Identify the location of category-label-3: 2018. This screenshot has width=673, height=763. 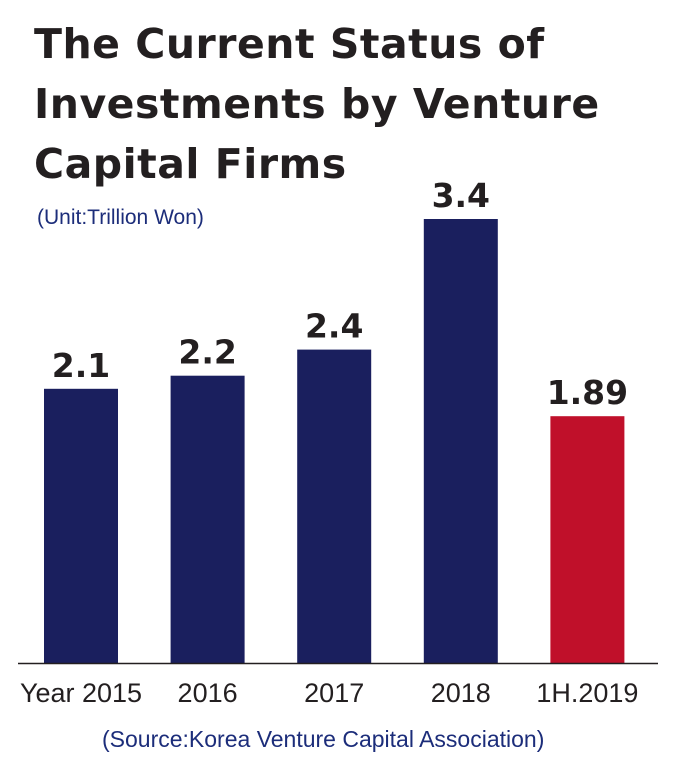
(461, 693).